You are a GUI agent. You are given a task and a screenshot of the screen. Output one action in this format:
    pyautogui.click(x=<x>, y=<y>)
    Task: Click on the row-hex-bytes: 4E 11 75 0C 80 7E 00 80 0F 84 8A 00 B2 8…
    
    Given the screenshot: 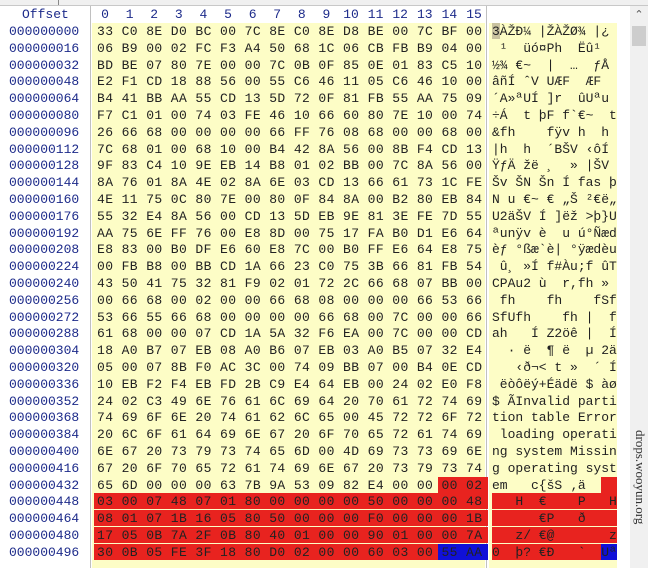 What is the action you would take?
    pyautogui.click(x=290, y=199)
    